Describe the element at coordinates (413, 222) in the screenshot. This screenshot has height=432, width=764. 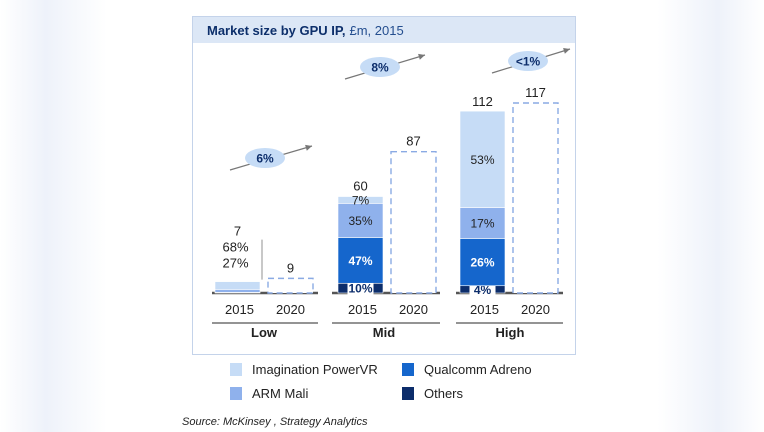
I see `bar-projected-mid-2020` at that location.